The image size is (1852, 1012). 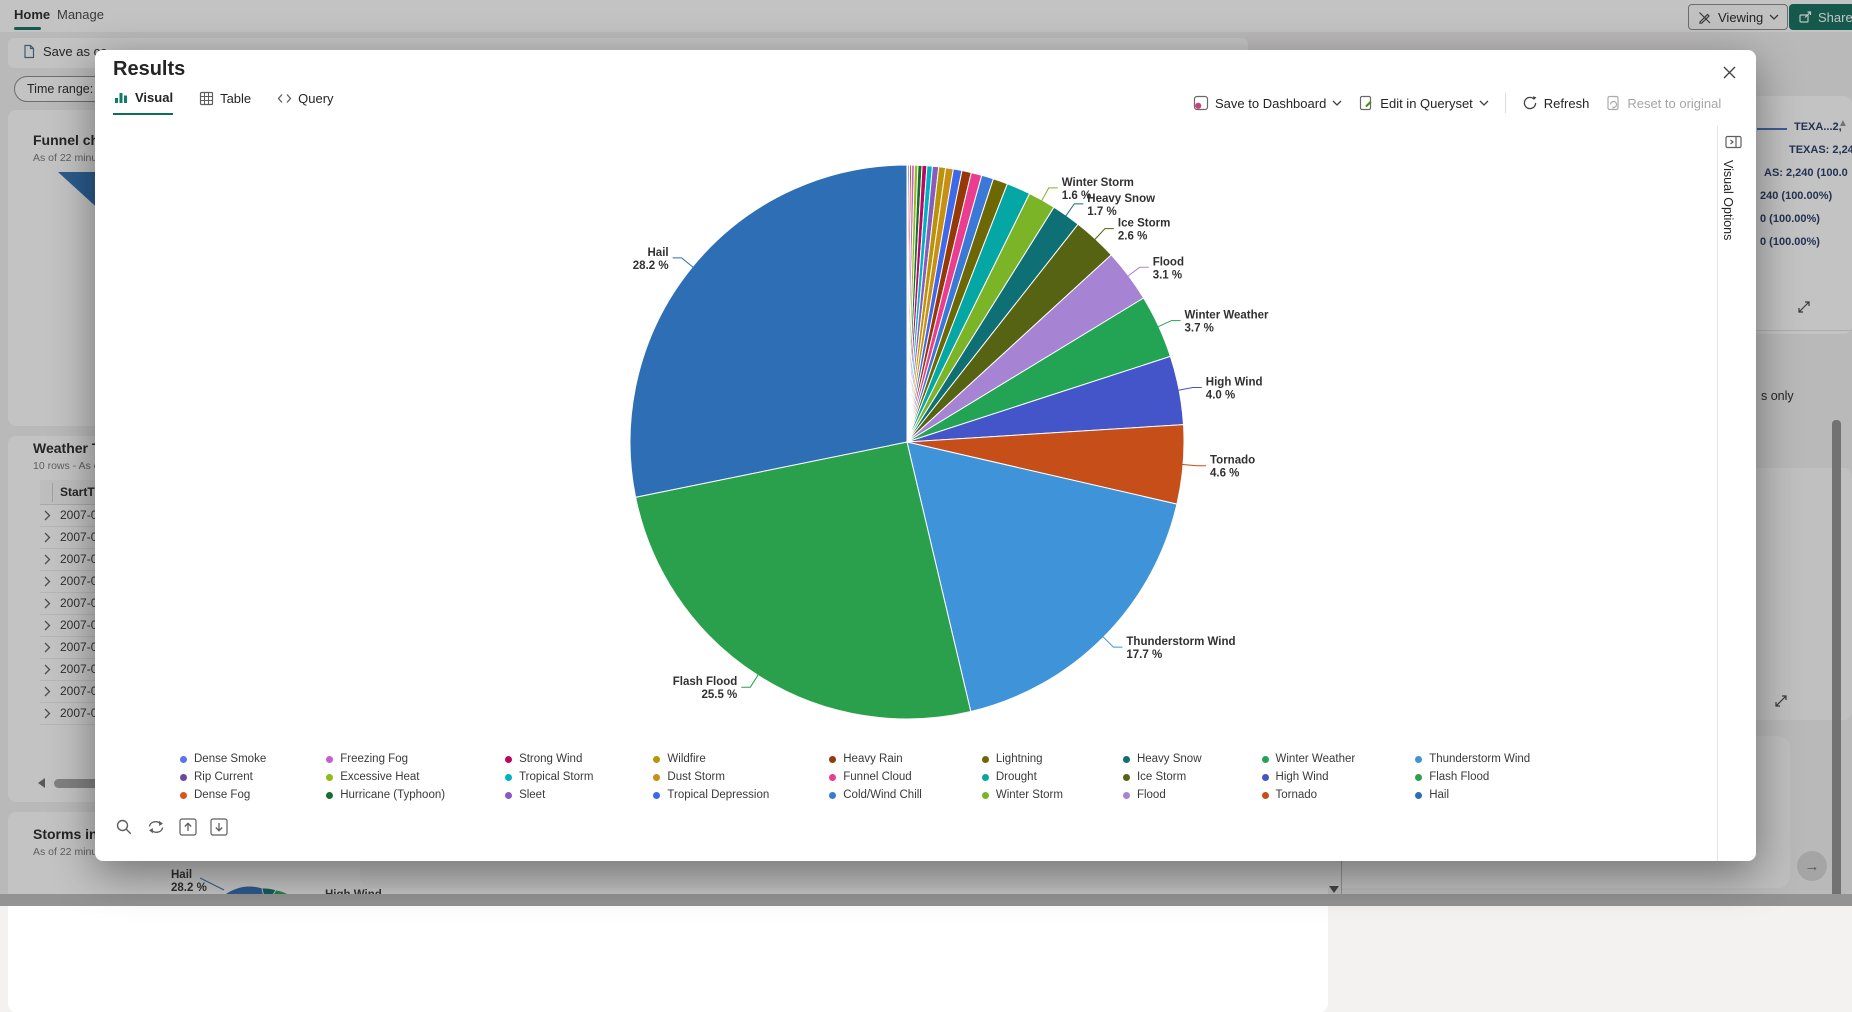 I want to click on legend-item: Ice Storm, so click(x=1162, y=777).